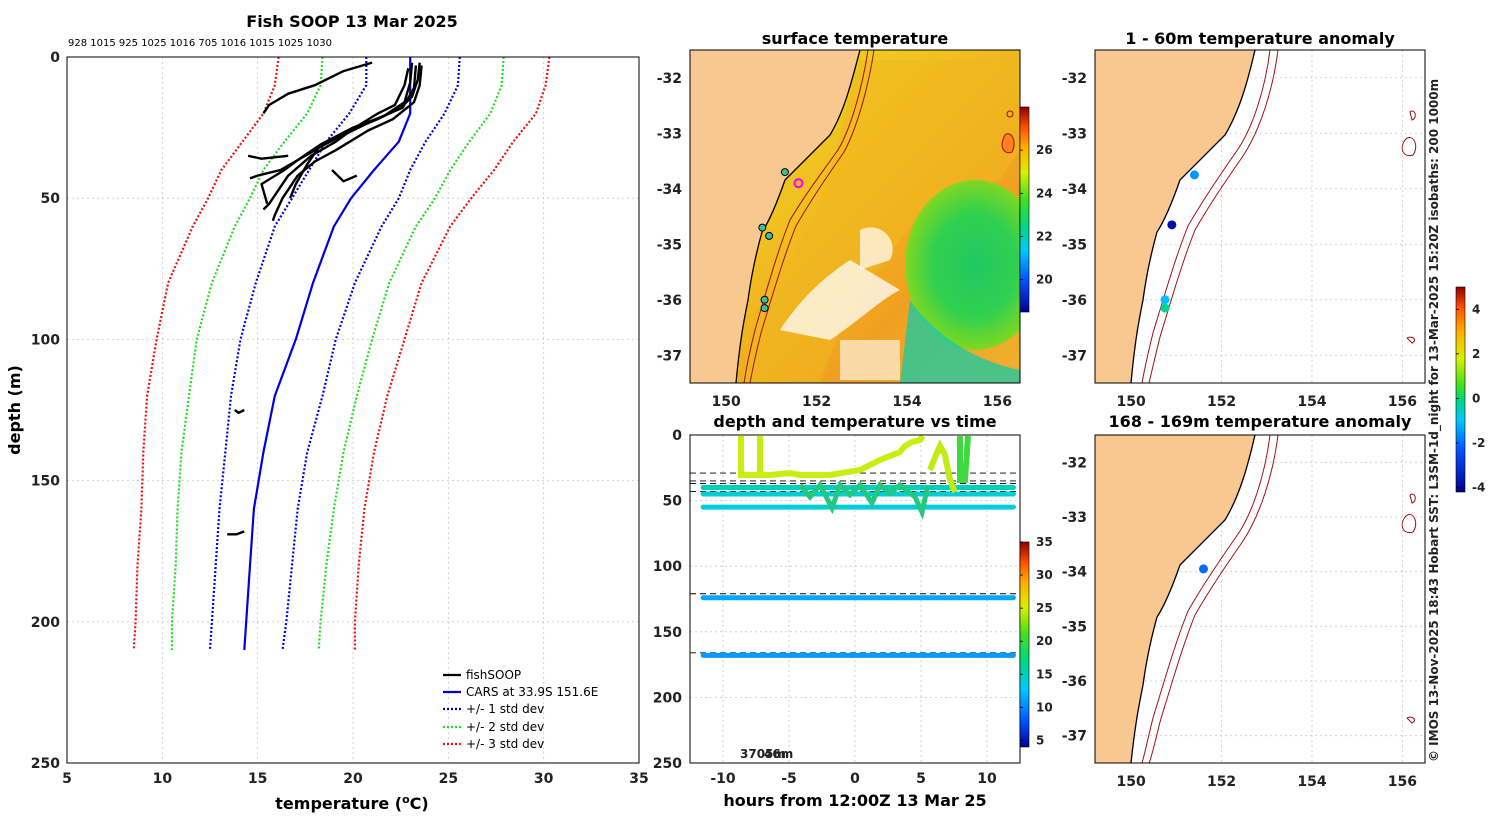  Describe the element at coordinates (798, 216) in the screenshot. I see `sst-coastline` at that location.